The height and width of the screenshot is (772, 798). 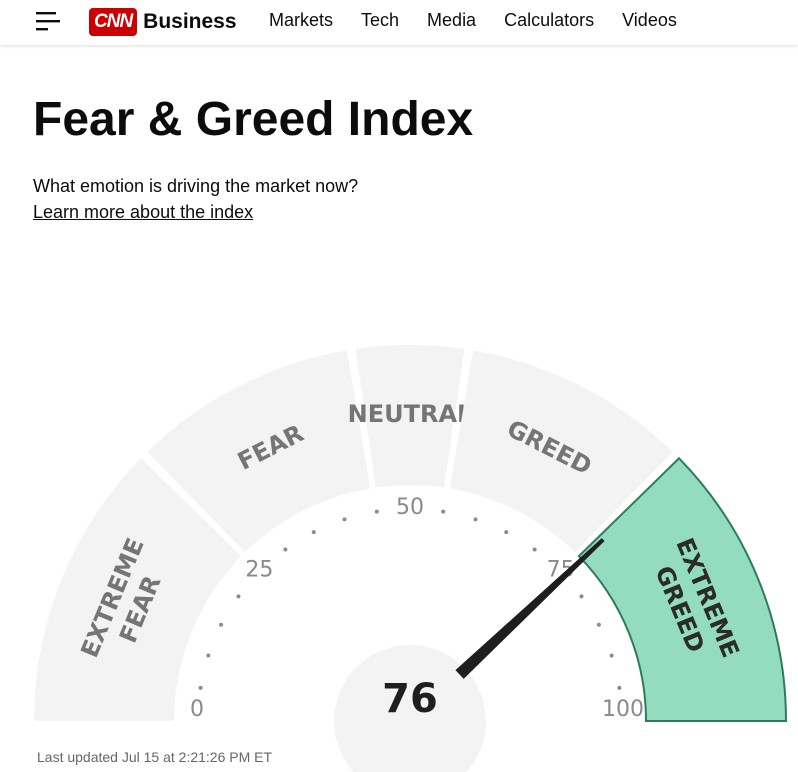 I want to click on nav-link-videos: Videos, so click(x=649, y=20).